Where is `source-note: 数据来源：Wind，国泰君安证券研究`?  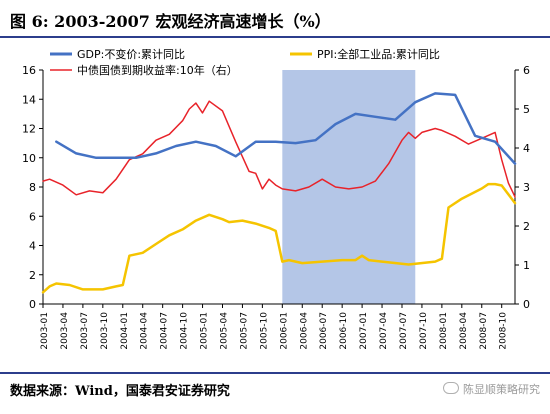
source-note: 数据来源：Wind，国泰君安证券研究 is located at coordinates (120, 391).